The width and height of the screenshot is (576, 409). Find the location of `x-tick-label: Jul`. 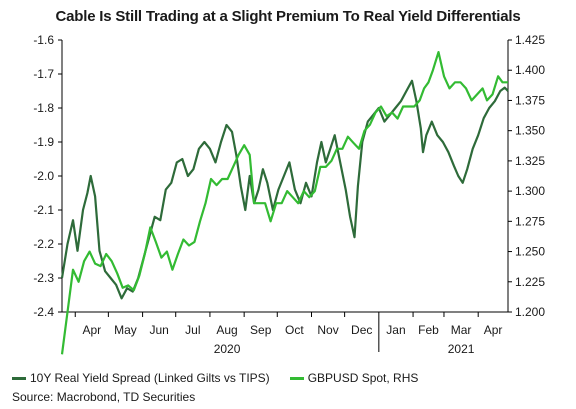

x-tick-label: Jul is located at coordinates (192, 330).